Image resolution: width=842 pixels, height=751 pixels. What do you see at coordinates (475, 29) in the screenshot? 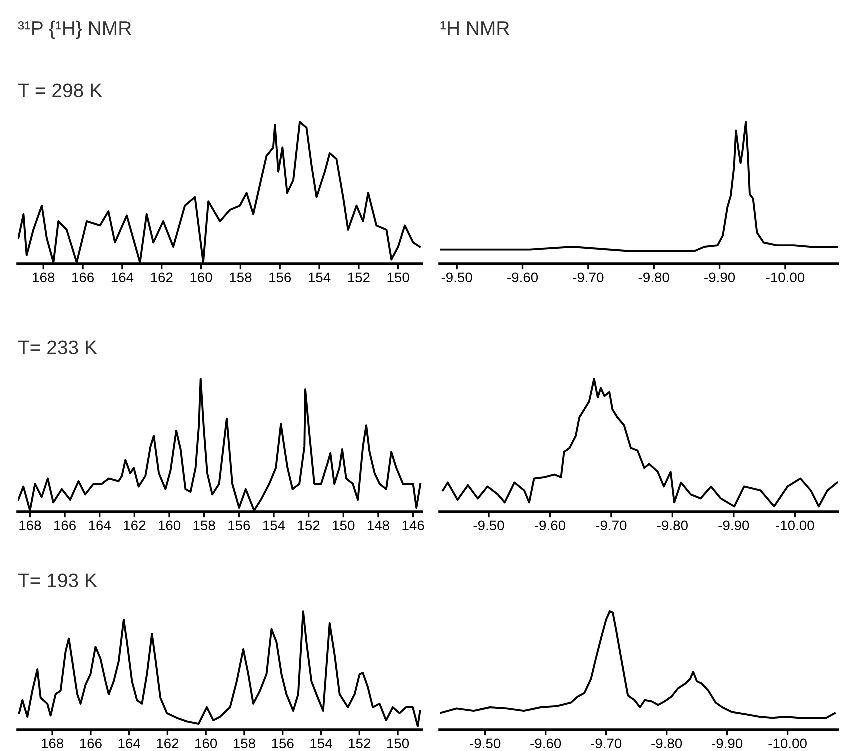
I see `chart-title: ¹H NMR` at bounding box center [475, 29].